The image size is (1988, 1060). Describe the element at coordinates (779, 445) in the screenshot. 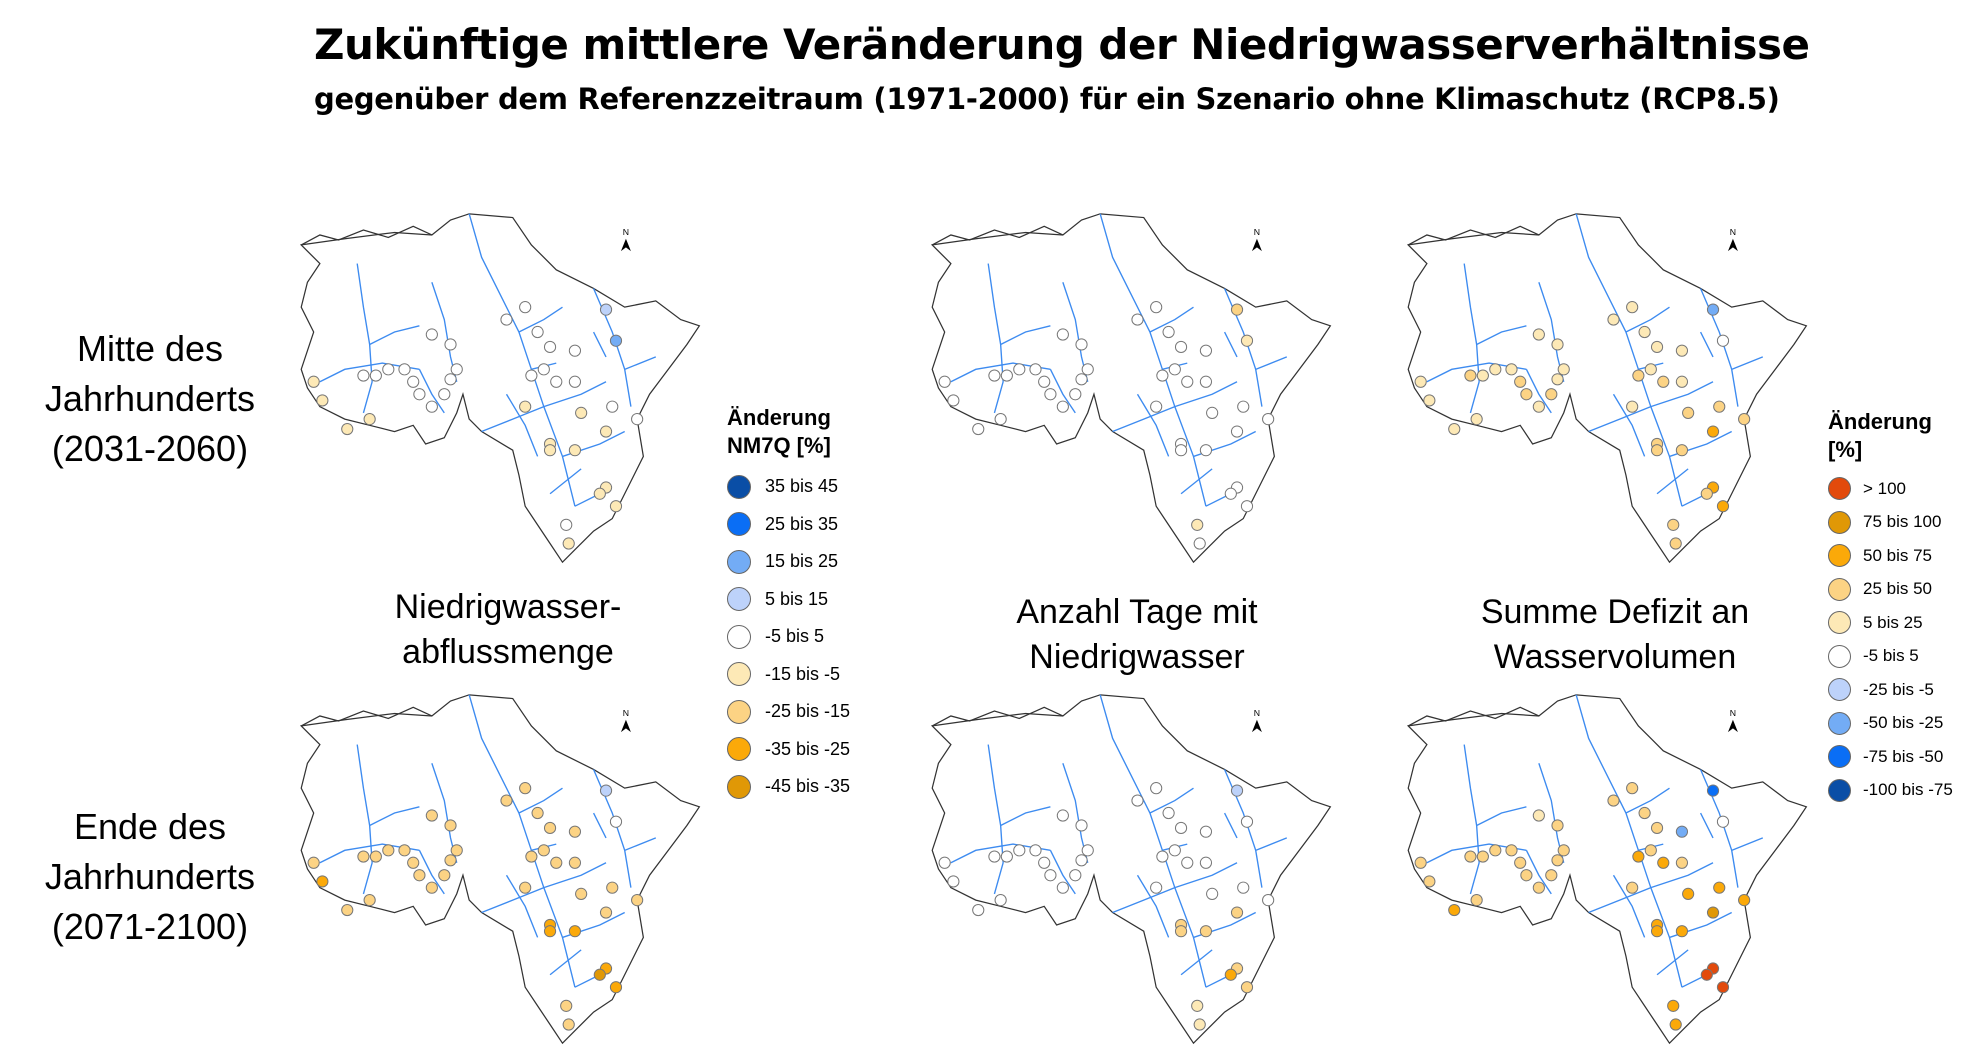

I see `legend-title: NM7Q [%]` at that location.